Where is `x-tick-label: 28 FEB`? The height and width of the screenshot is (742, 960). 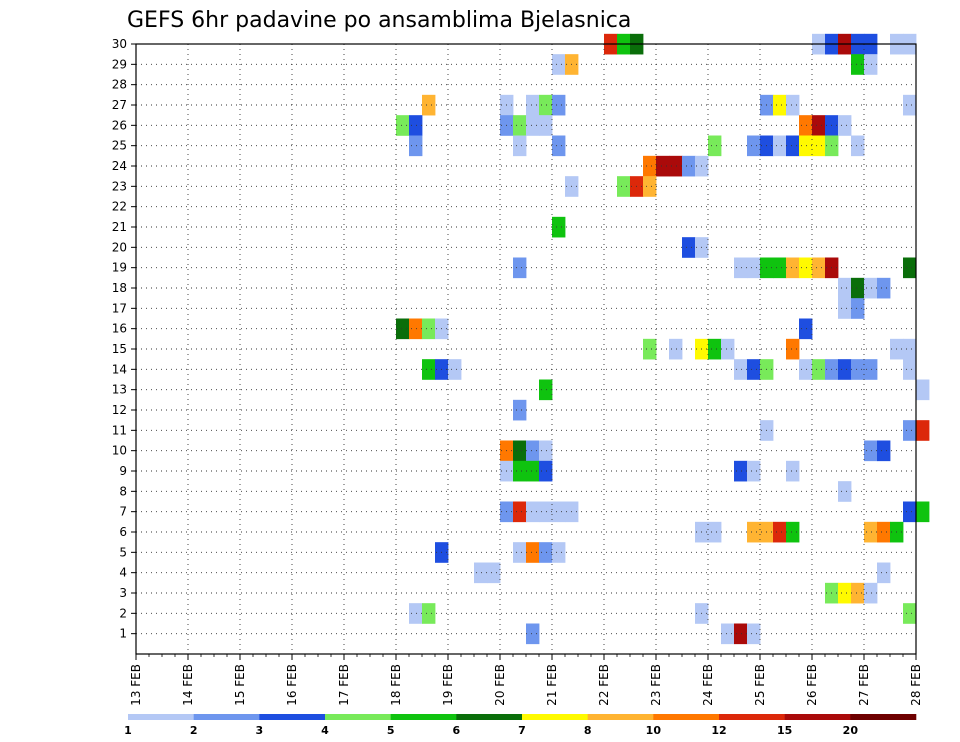 x-tick-label: 28 FEB is located at coordinates (916, 685).